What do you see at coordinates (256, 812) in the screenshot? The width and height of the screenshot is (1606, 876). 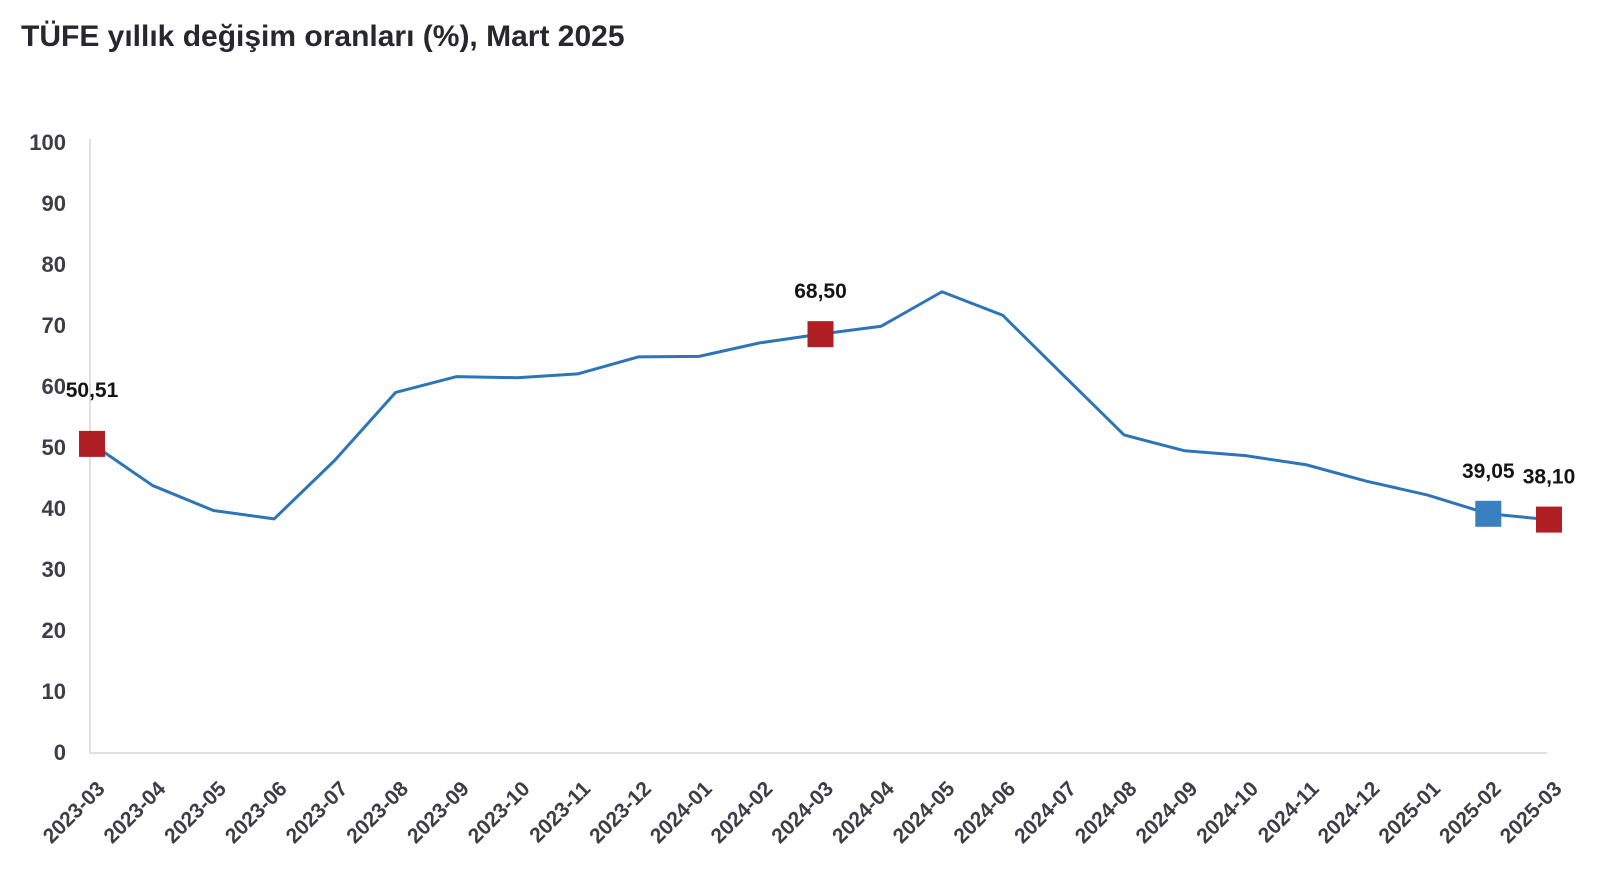 I see `x-tick-label: 2023-06` at bounding box center [256, 812].